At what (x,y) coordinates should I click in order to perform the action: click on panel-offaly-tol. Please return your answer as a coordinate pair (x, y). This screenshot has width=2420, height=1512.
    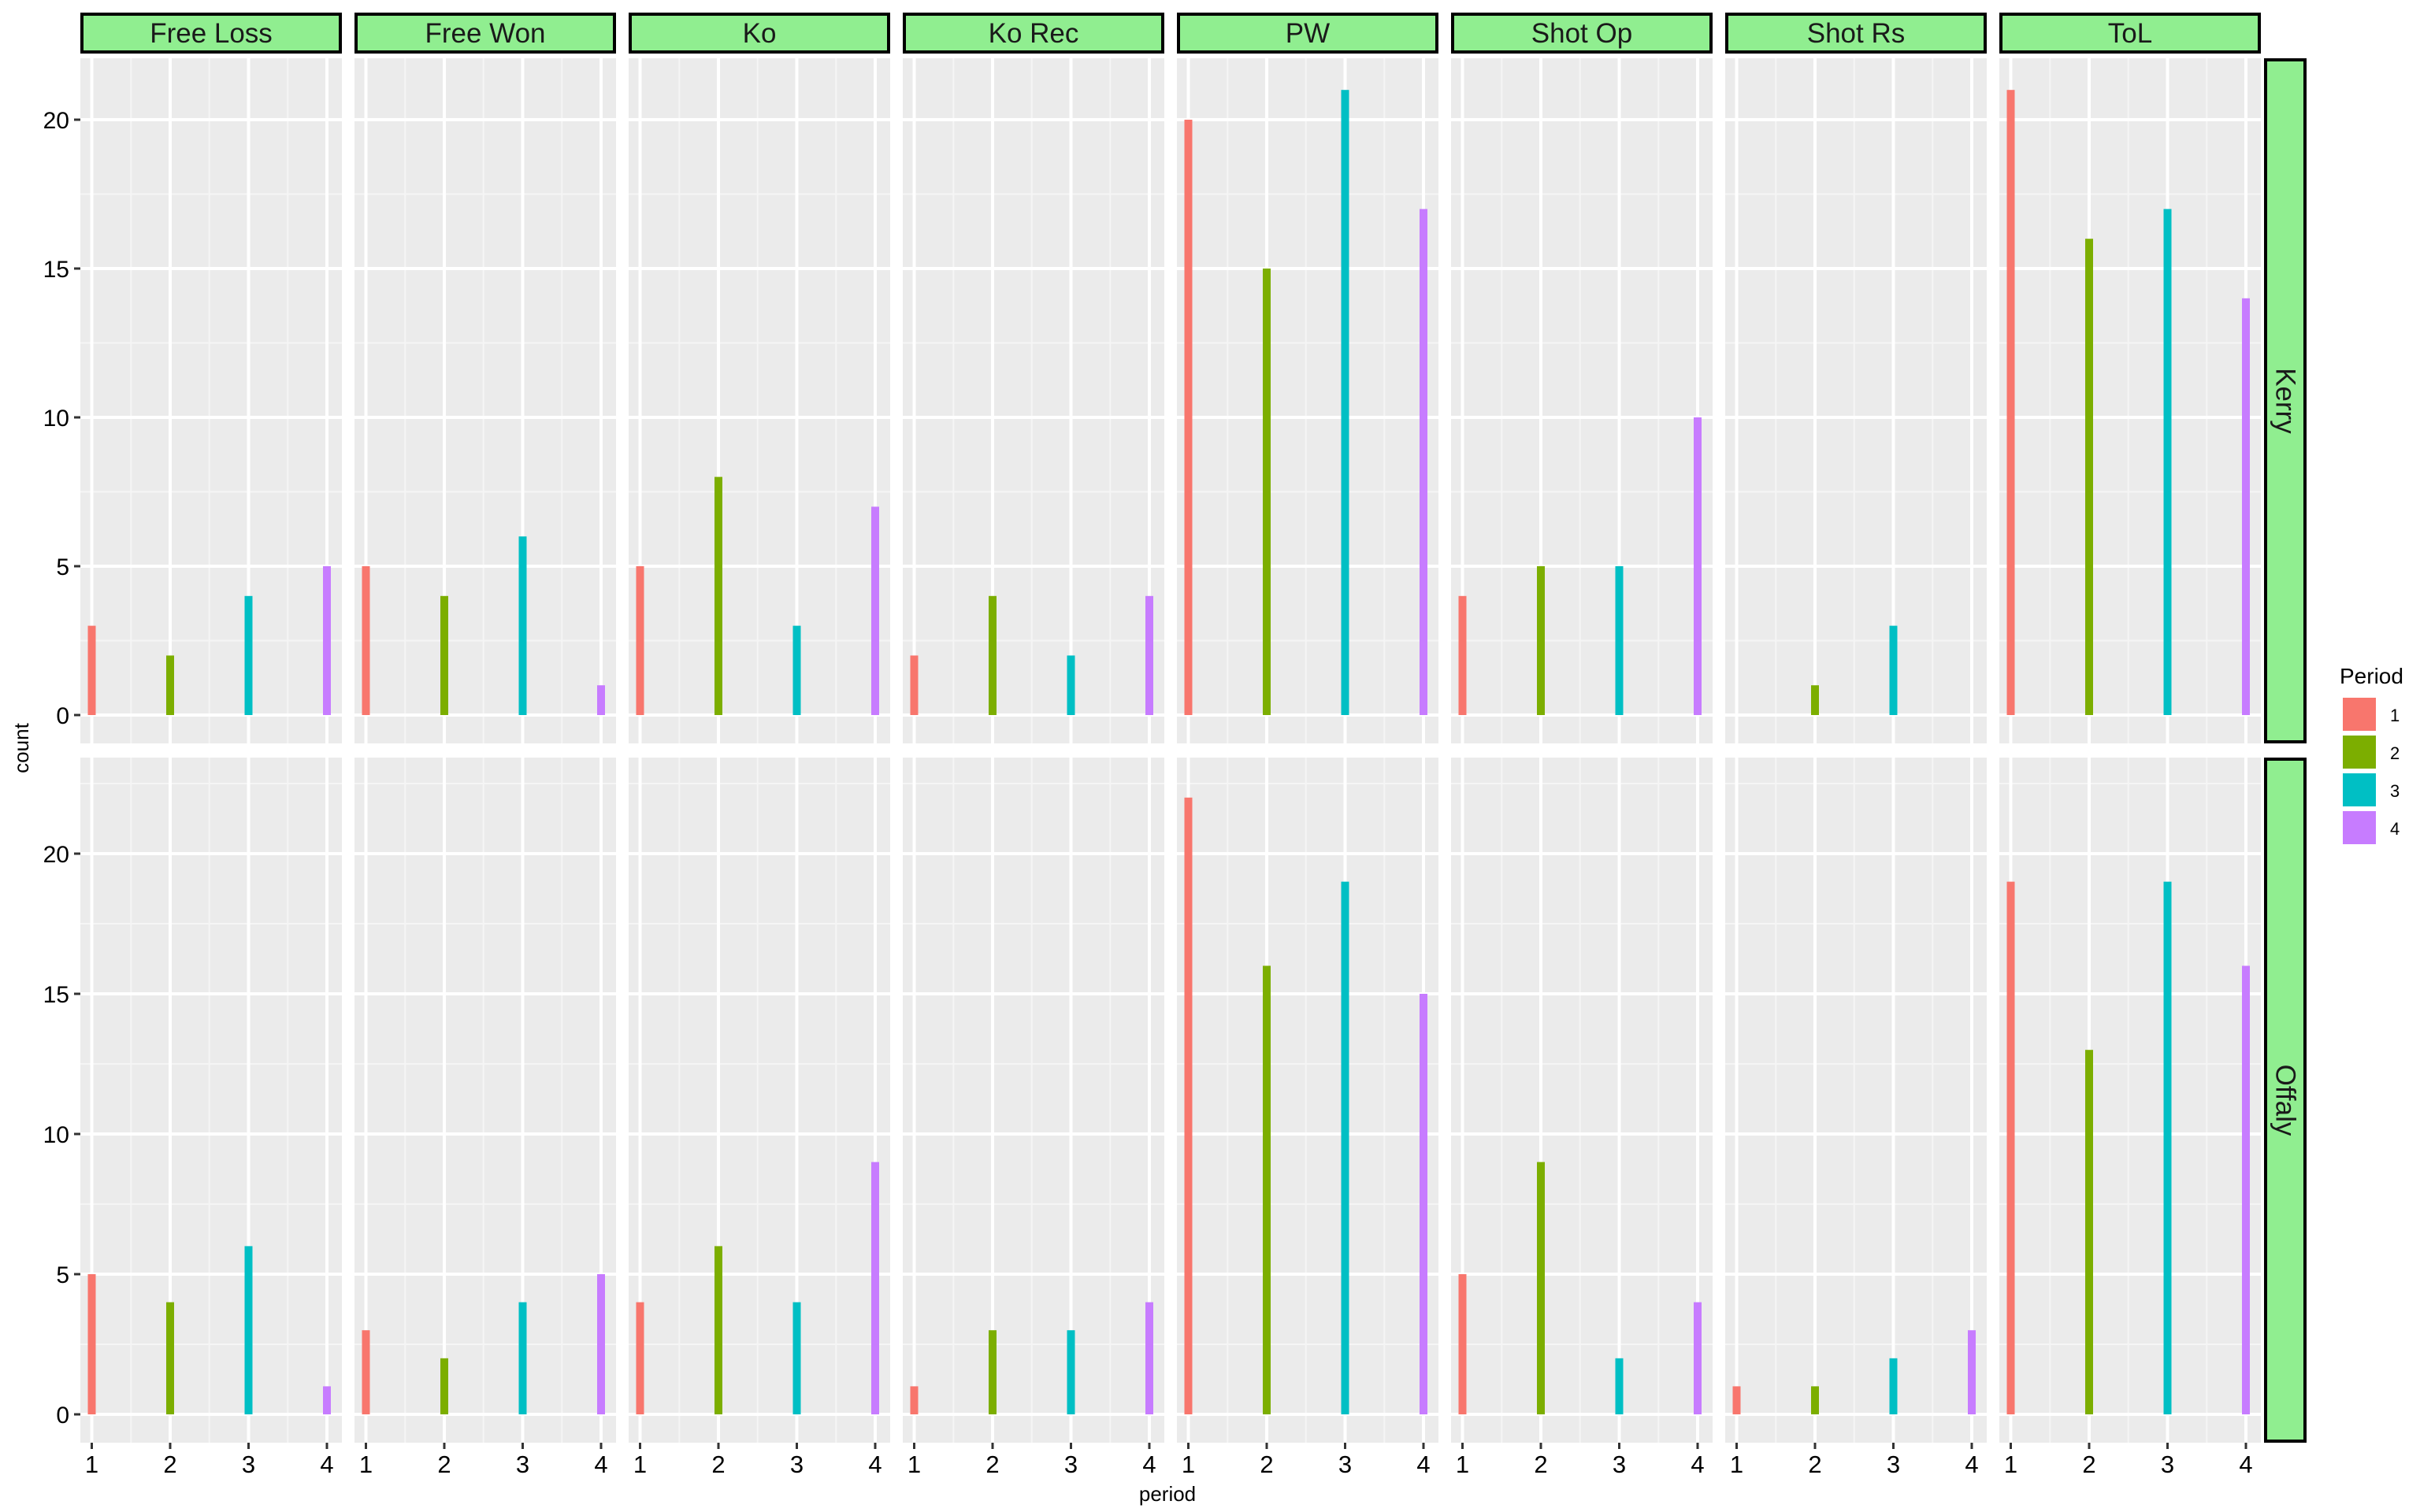
    Looking at the image, I should click on (2130, 1100).